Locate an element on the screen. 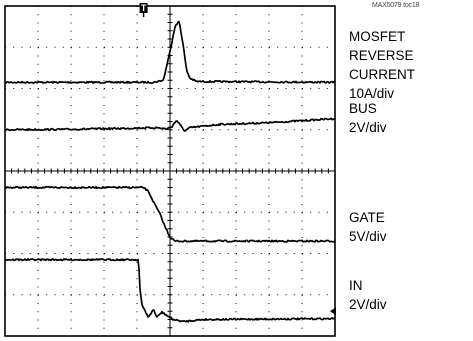 This screenshot has height=341, width=473. channel-label-line: CURRENT is located at coordinates (382, 74).